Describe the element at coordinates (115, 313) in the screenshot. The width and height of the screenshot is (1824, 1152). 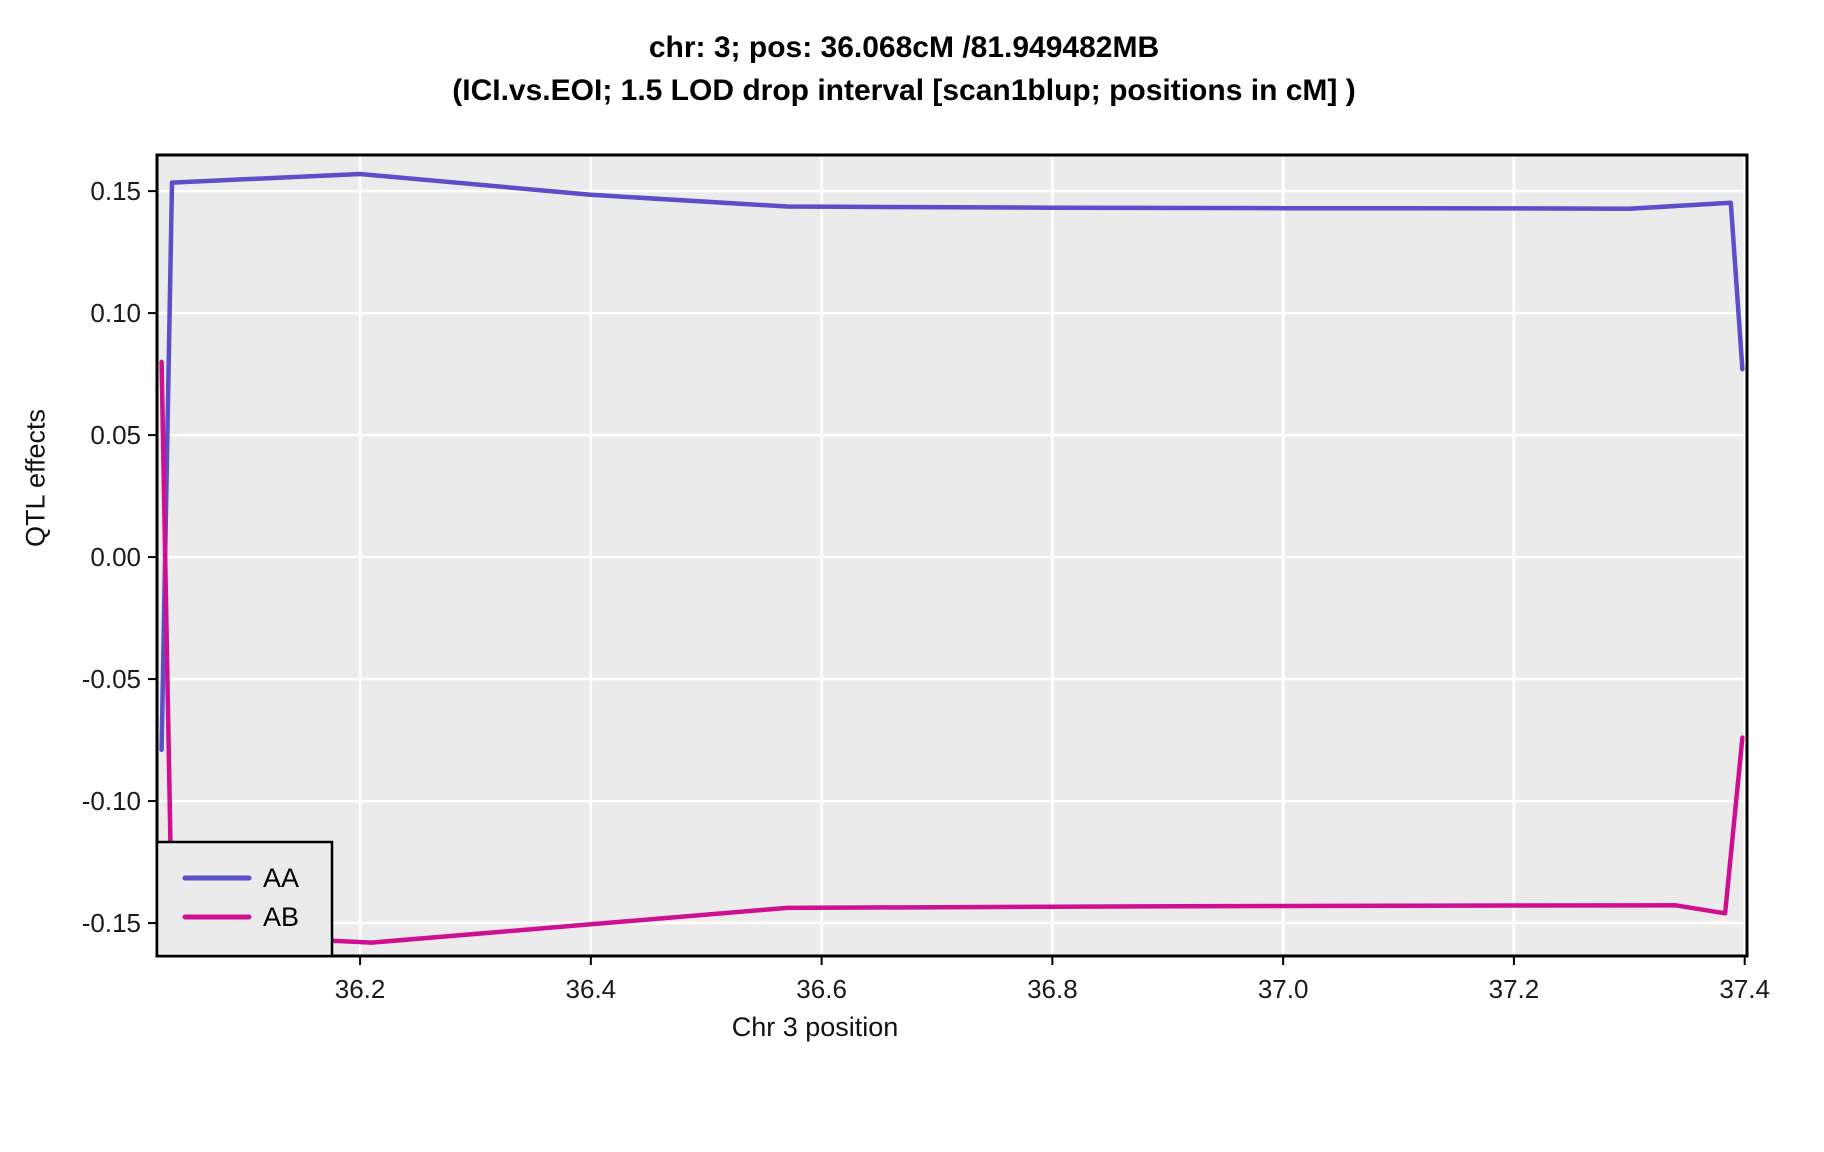
I see `y-tick-label: 0.10` at that location.